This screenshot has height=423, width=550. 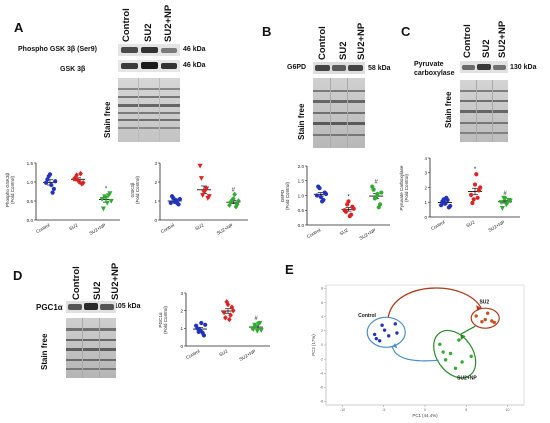 What do you see at coordinates (484, 67) in the screenshot?
I see `western-blot-pyruvate-carboxylase` at bounding box center [484, 67].